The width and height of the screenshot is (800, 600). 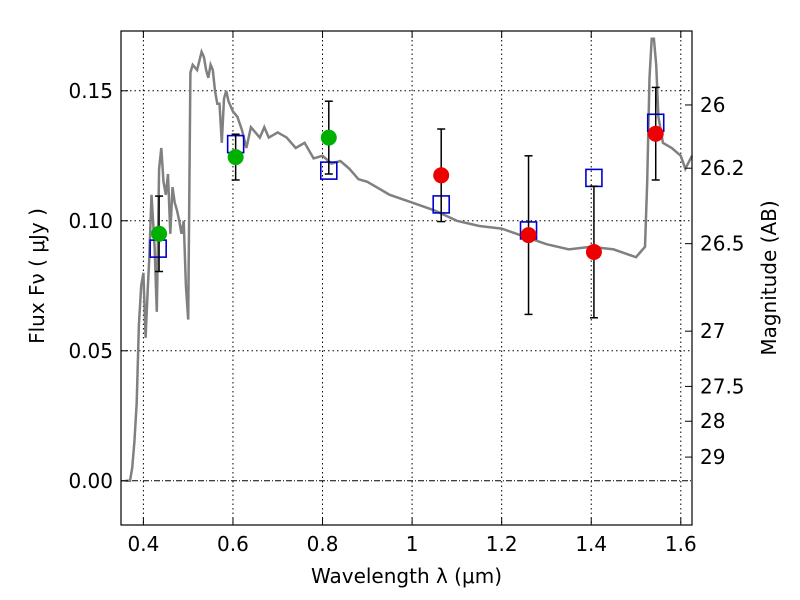 I want to click on x-tick-label: 1, so click(x=412, y=544).